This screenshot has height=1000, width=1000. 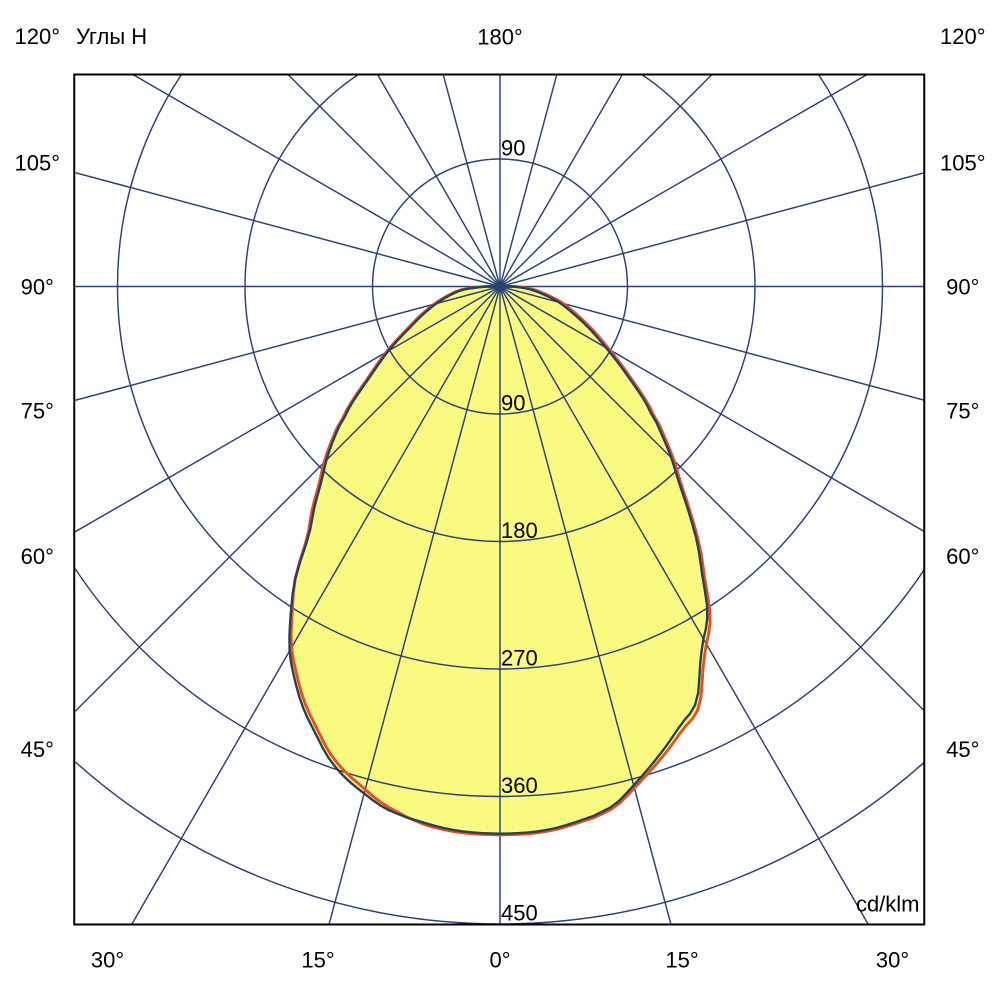 What do you see at coordinates (500, 37) in the screenshot?
I see `svg-text: 180°` at bounding box center [500, 37].